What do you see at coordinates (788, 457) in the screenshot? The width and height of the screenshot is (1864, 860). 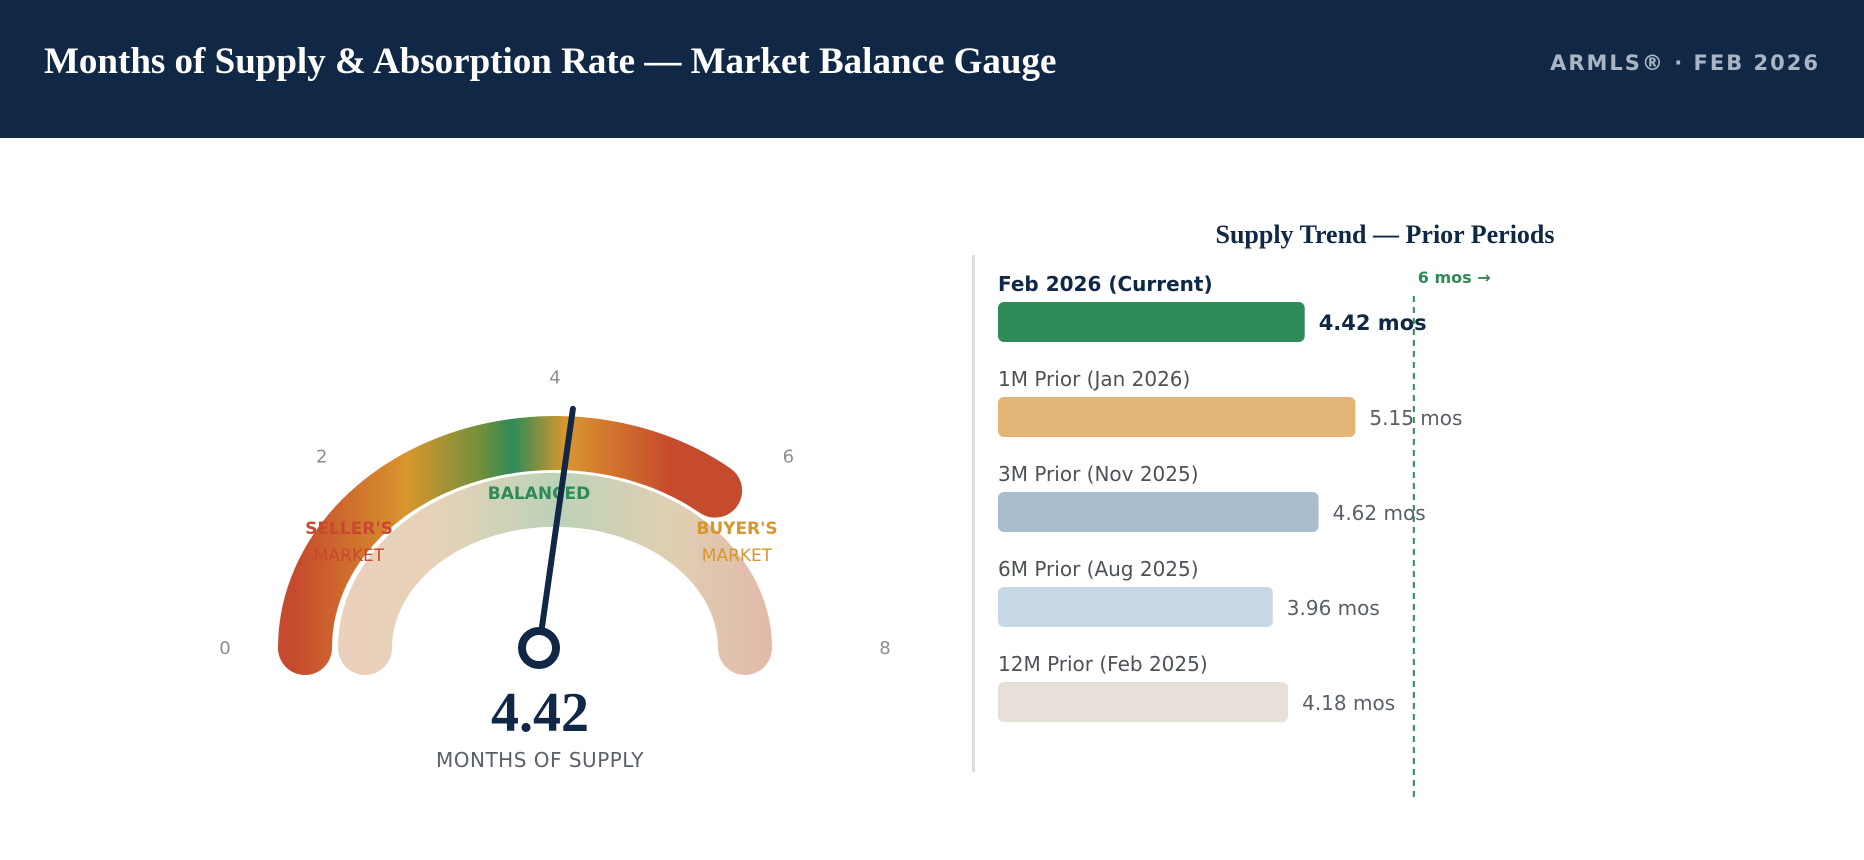 I see `gauge-tick-label: 6` at bounding box center [788, 457].